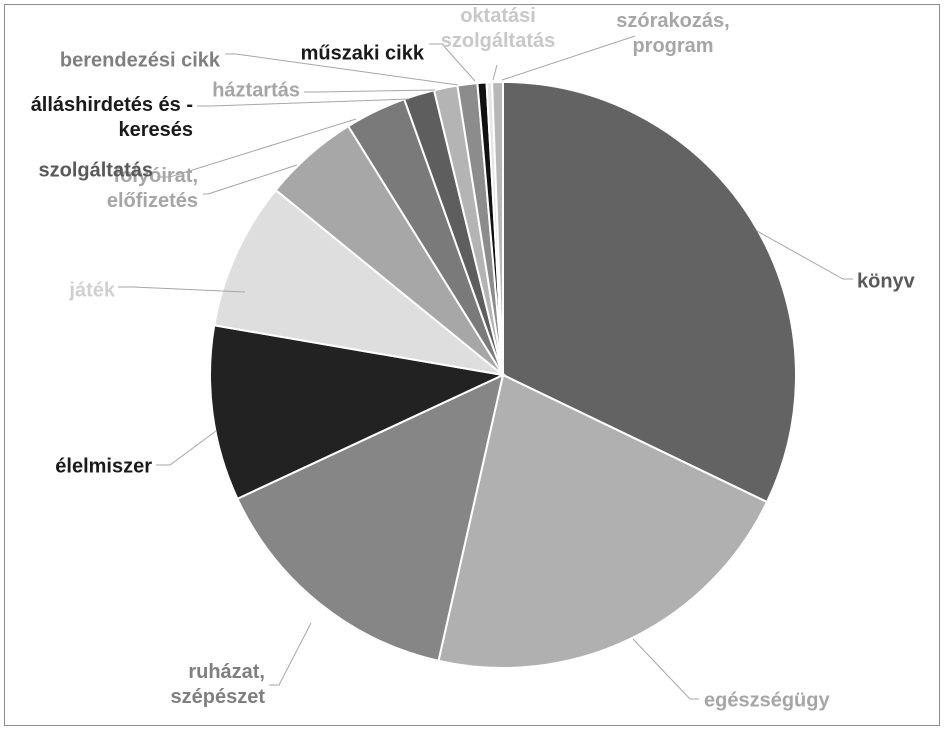 The width and height of the screenshot is (944, 730). Describe the element at coordinates (103, 466) in the screenshot. I see `slice-label: élelmiszer` at that location.